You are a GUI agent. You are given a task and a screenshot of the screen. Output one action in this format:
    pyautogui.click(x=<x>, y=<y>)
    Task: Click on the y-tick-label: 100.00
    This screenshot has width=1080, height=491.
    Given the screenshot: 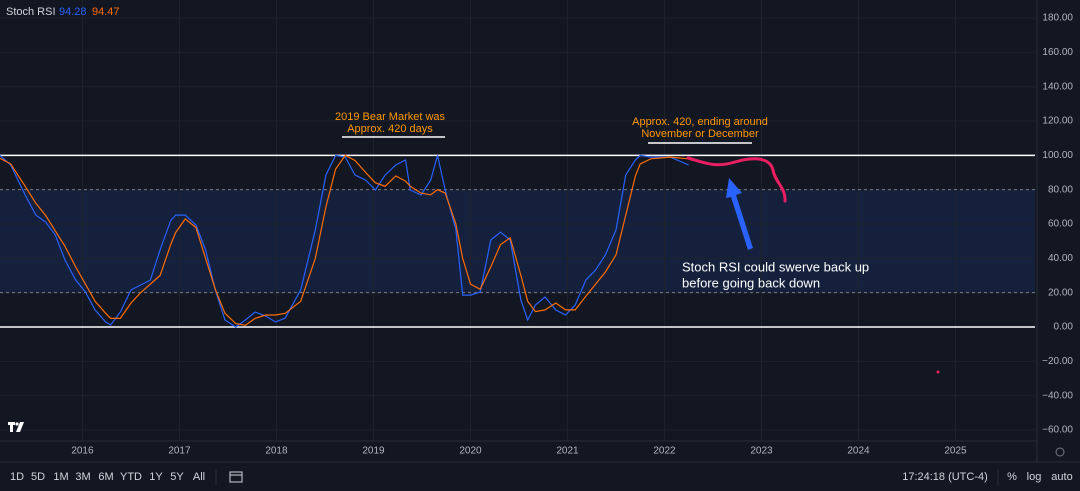 What is the action you would take?
    pyautogui.click(x=1057, y=155)
    